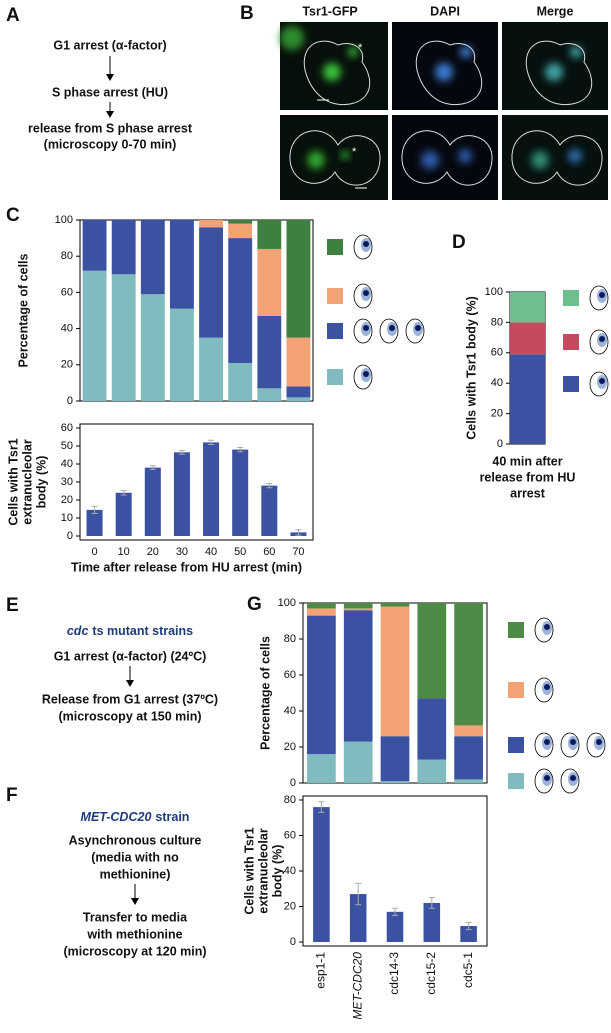 The width and height of the screenshot is (611, 1033). Describe the element at coordinates (329, 11) in the screenshot. I see `column-header: Tsr1-GFP` at that location.